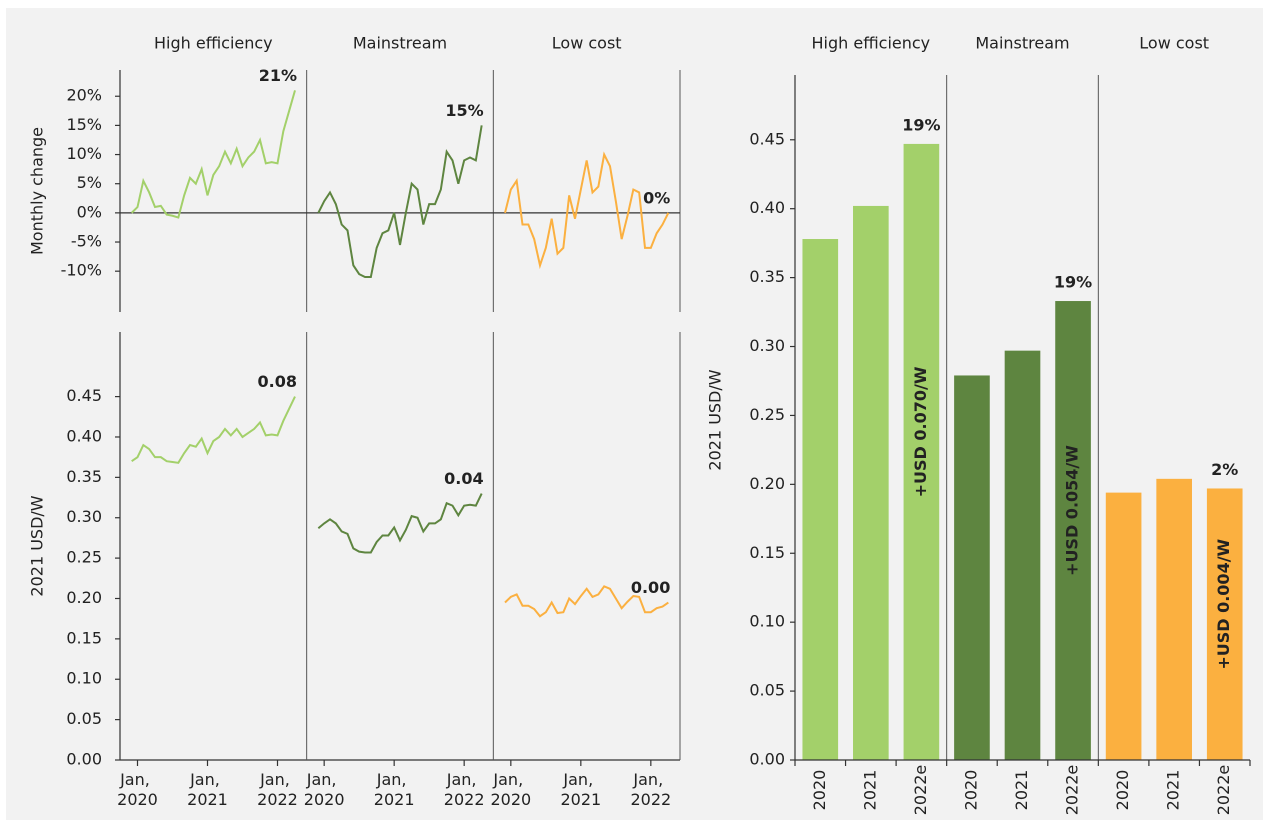  I want to click on y-tick-label: 0%, so click(89, 211).